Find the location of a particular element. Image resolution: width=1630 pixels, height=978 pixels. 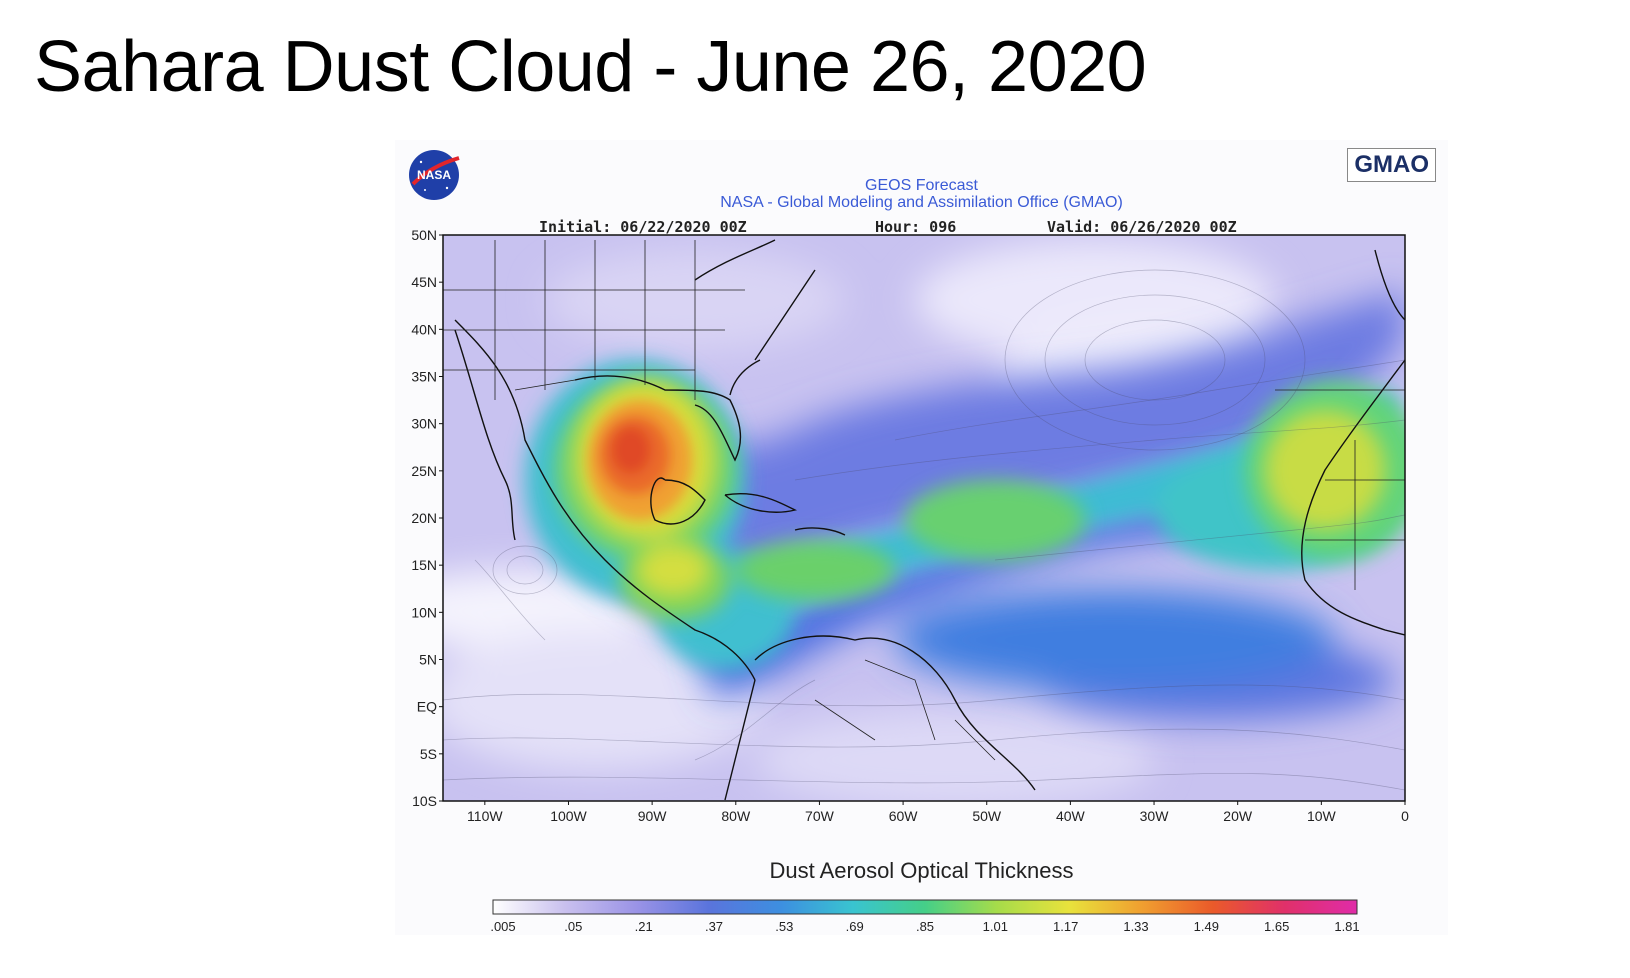

slide-title: Sahara Dust Cloud - June 26, 2020 is located at coordinates (590, 67).